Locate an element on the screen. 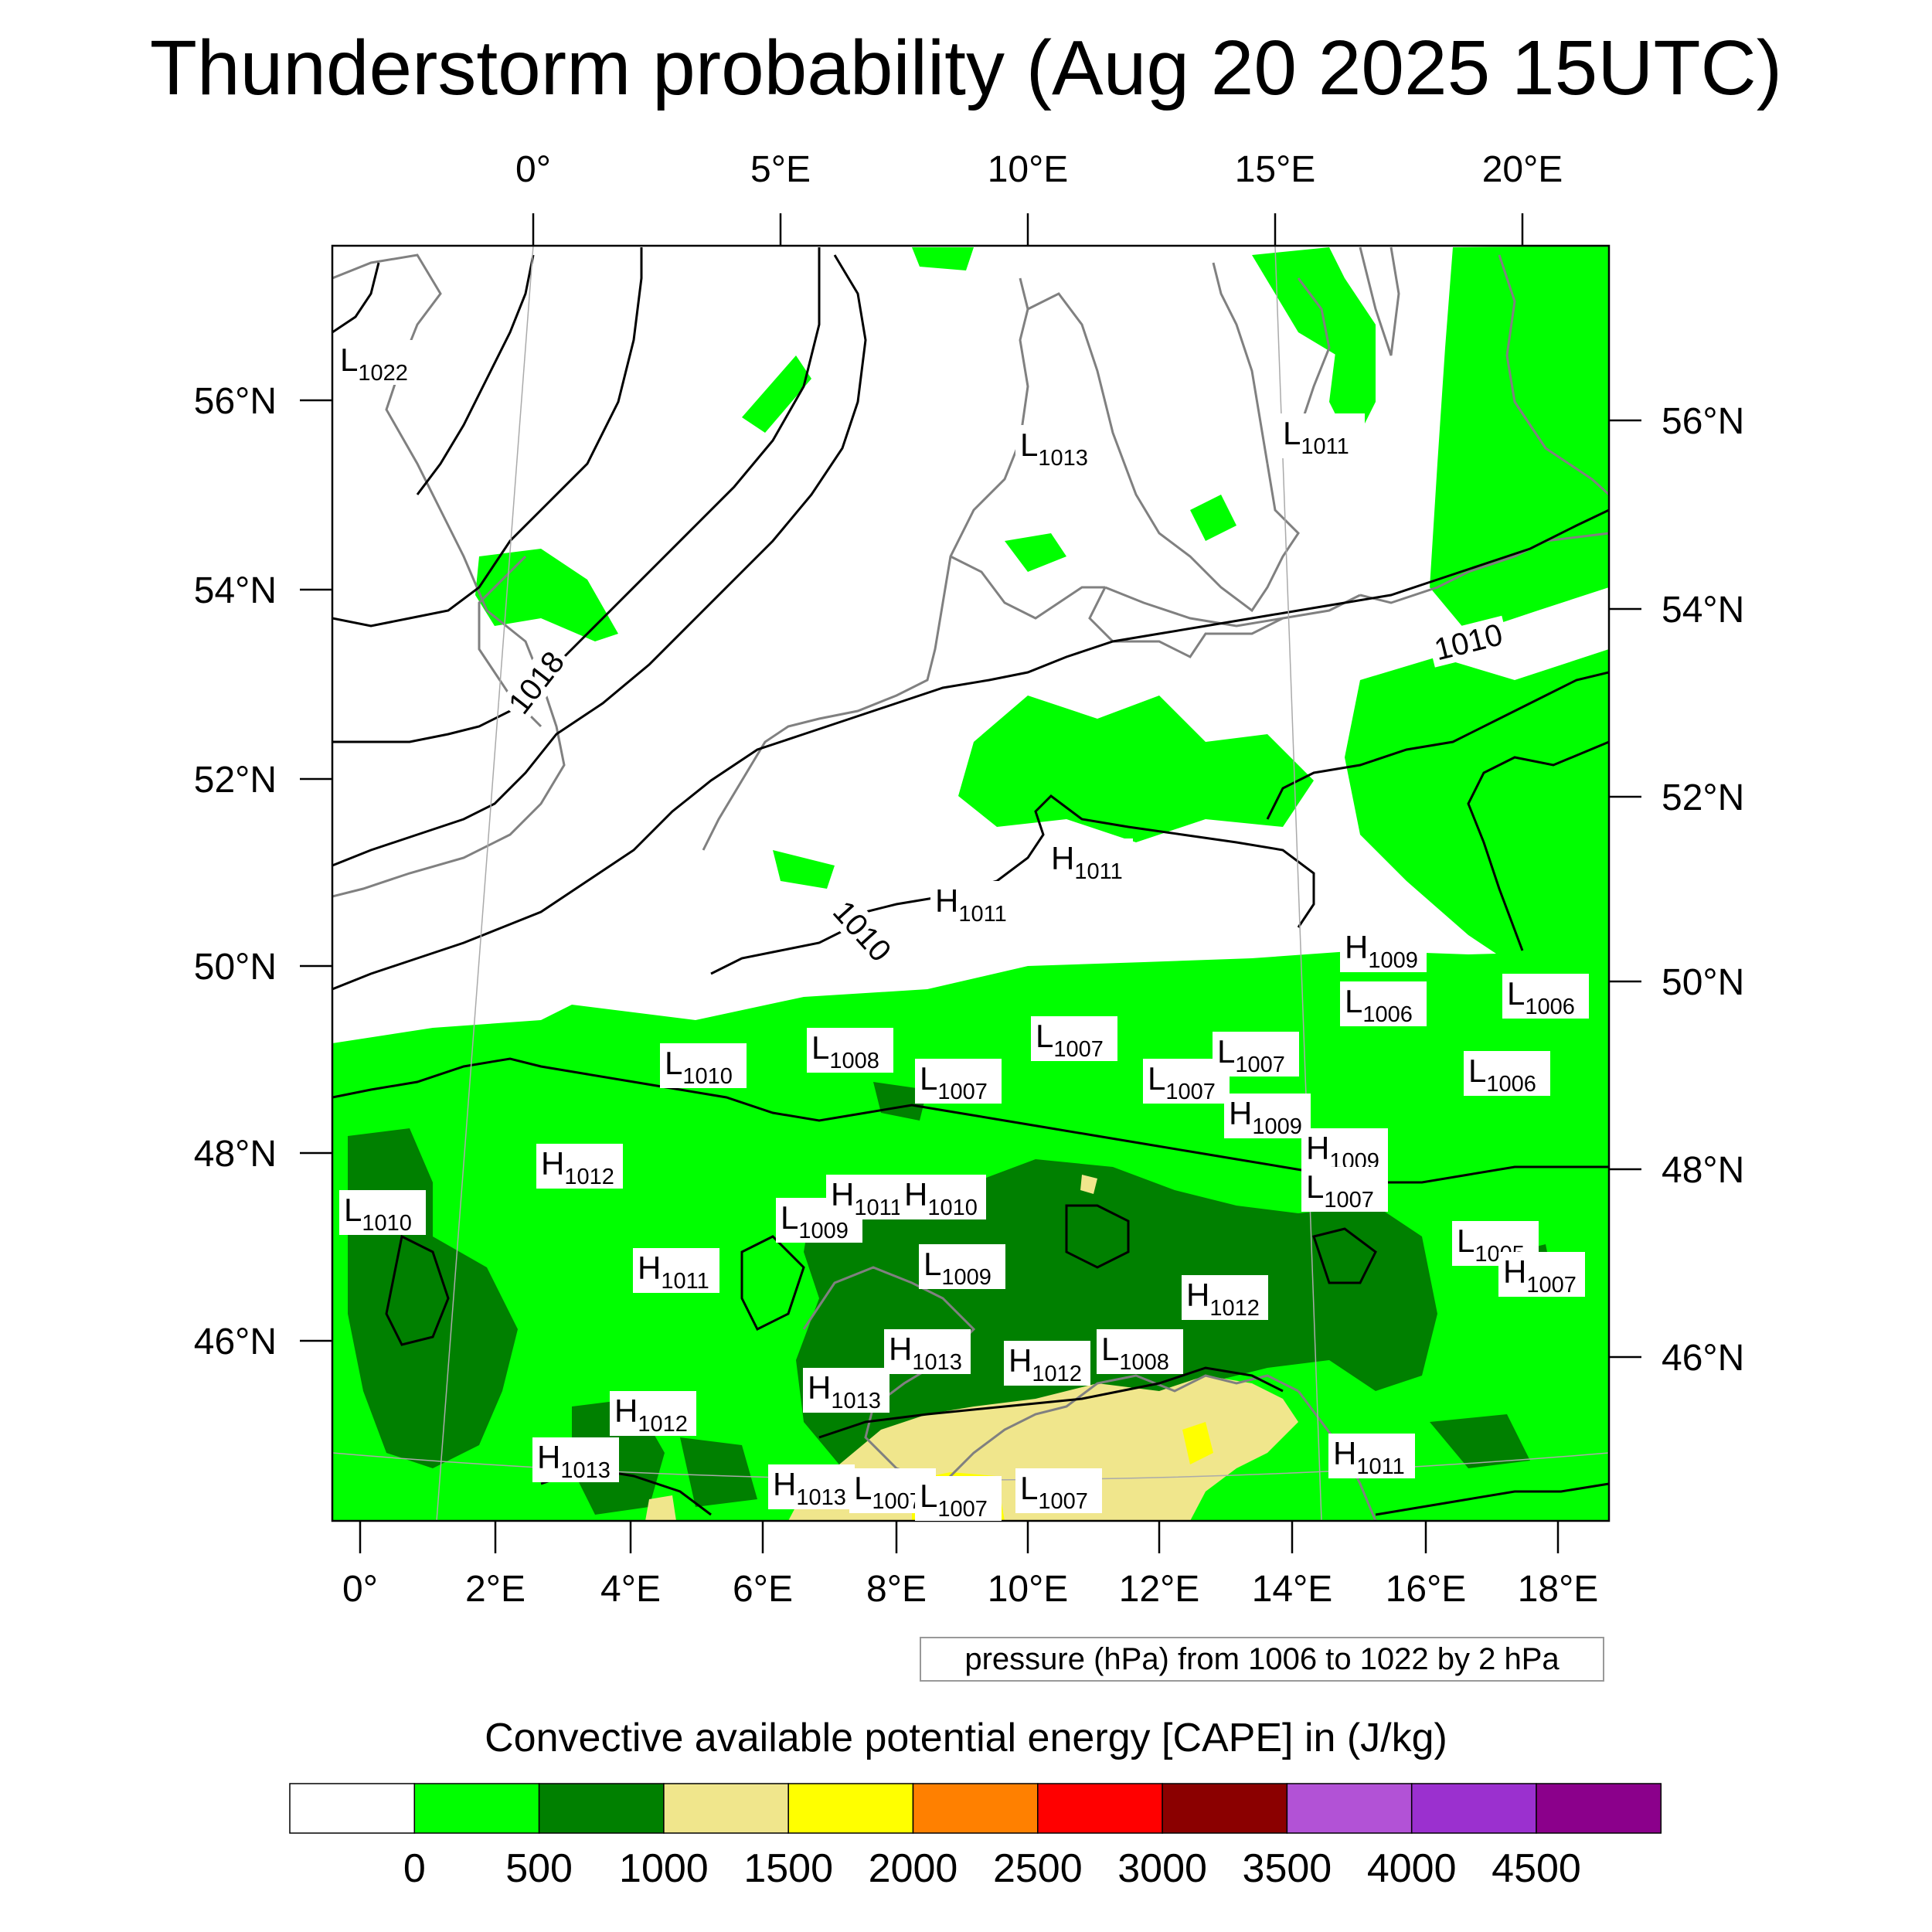 The height and width of the screenshot is (1932, 1932). bottom-lon-label: 14°E is located at coordinates (1292, 1589).